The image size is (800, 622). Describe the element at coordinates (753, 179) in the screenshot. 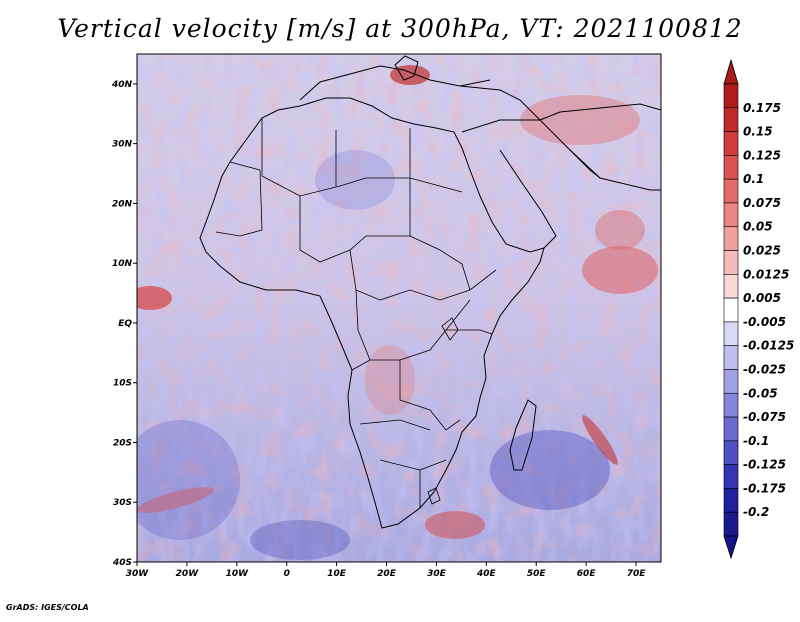

I see `colorbar-label: 0.1` at that location.